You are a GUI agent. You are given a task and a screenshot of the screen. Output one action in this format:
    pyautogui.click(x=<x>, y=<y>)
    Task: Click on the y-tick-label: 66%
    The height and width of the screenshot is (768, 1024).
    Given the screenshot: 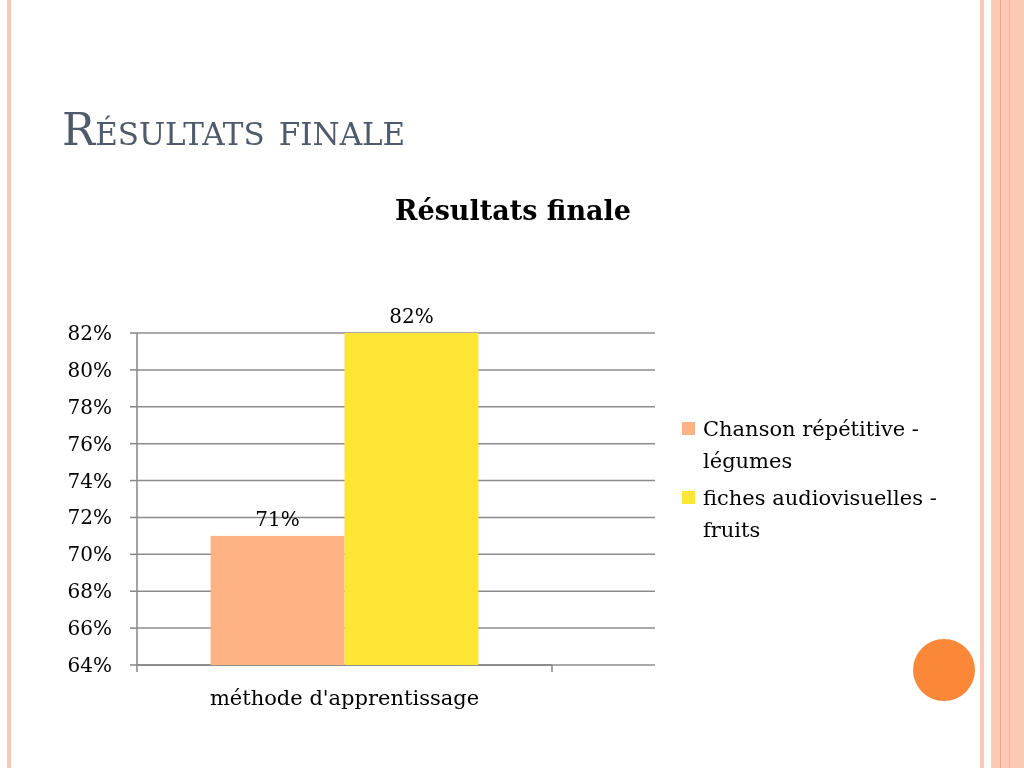 What is the action you would take?
    pyautogui.click(x=89, y=628)
    